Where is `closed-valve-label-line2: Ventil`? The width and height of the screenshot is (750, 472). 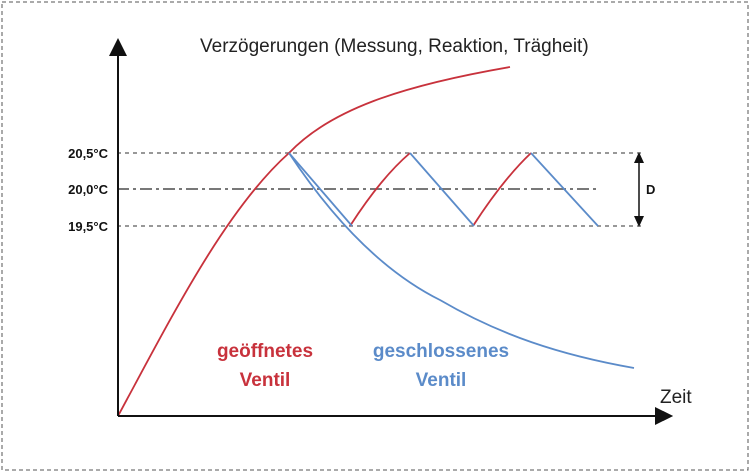
closed-valve-label-line2: Ventil is located at coordinates (441, 380).